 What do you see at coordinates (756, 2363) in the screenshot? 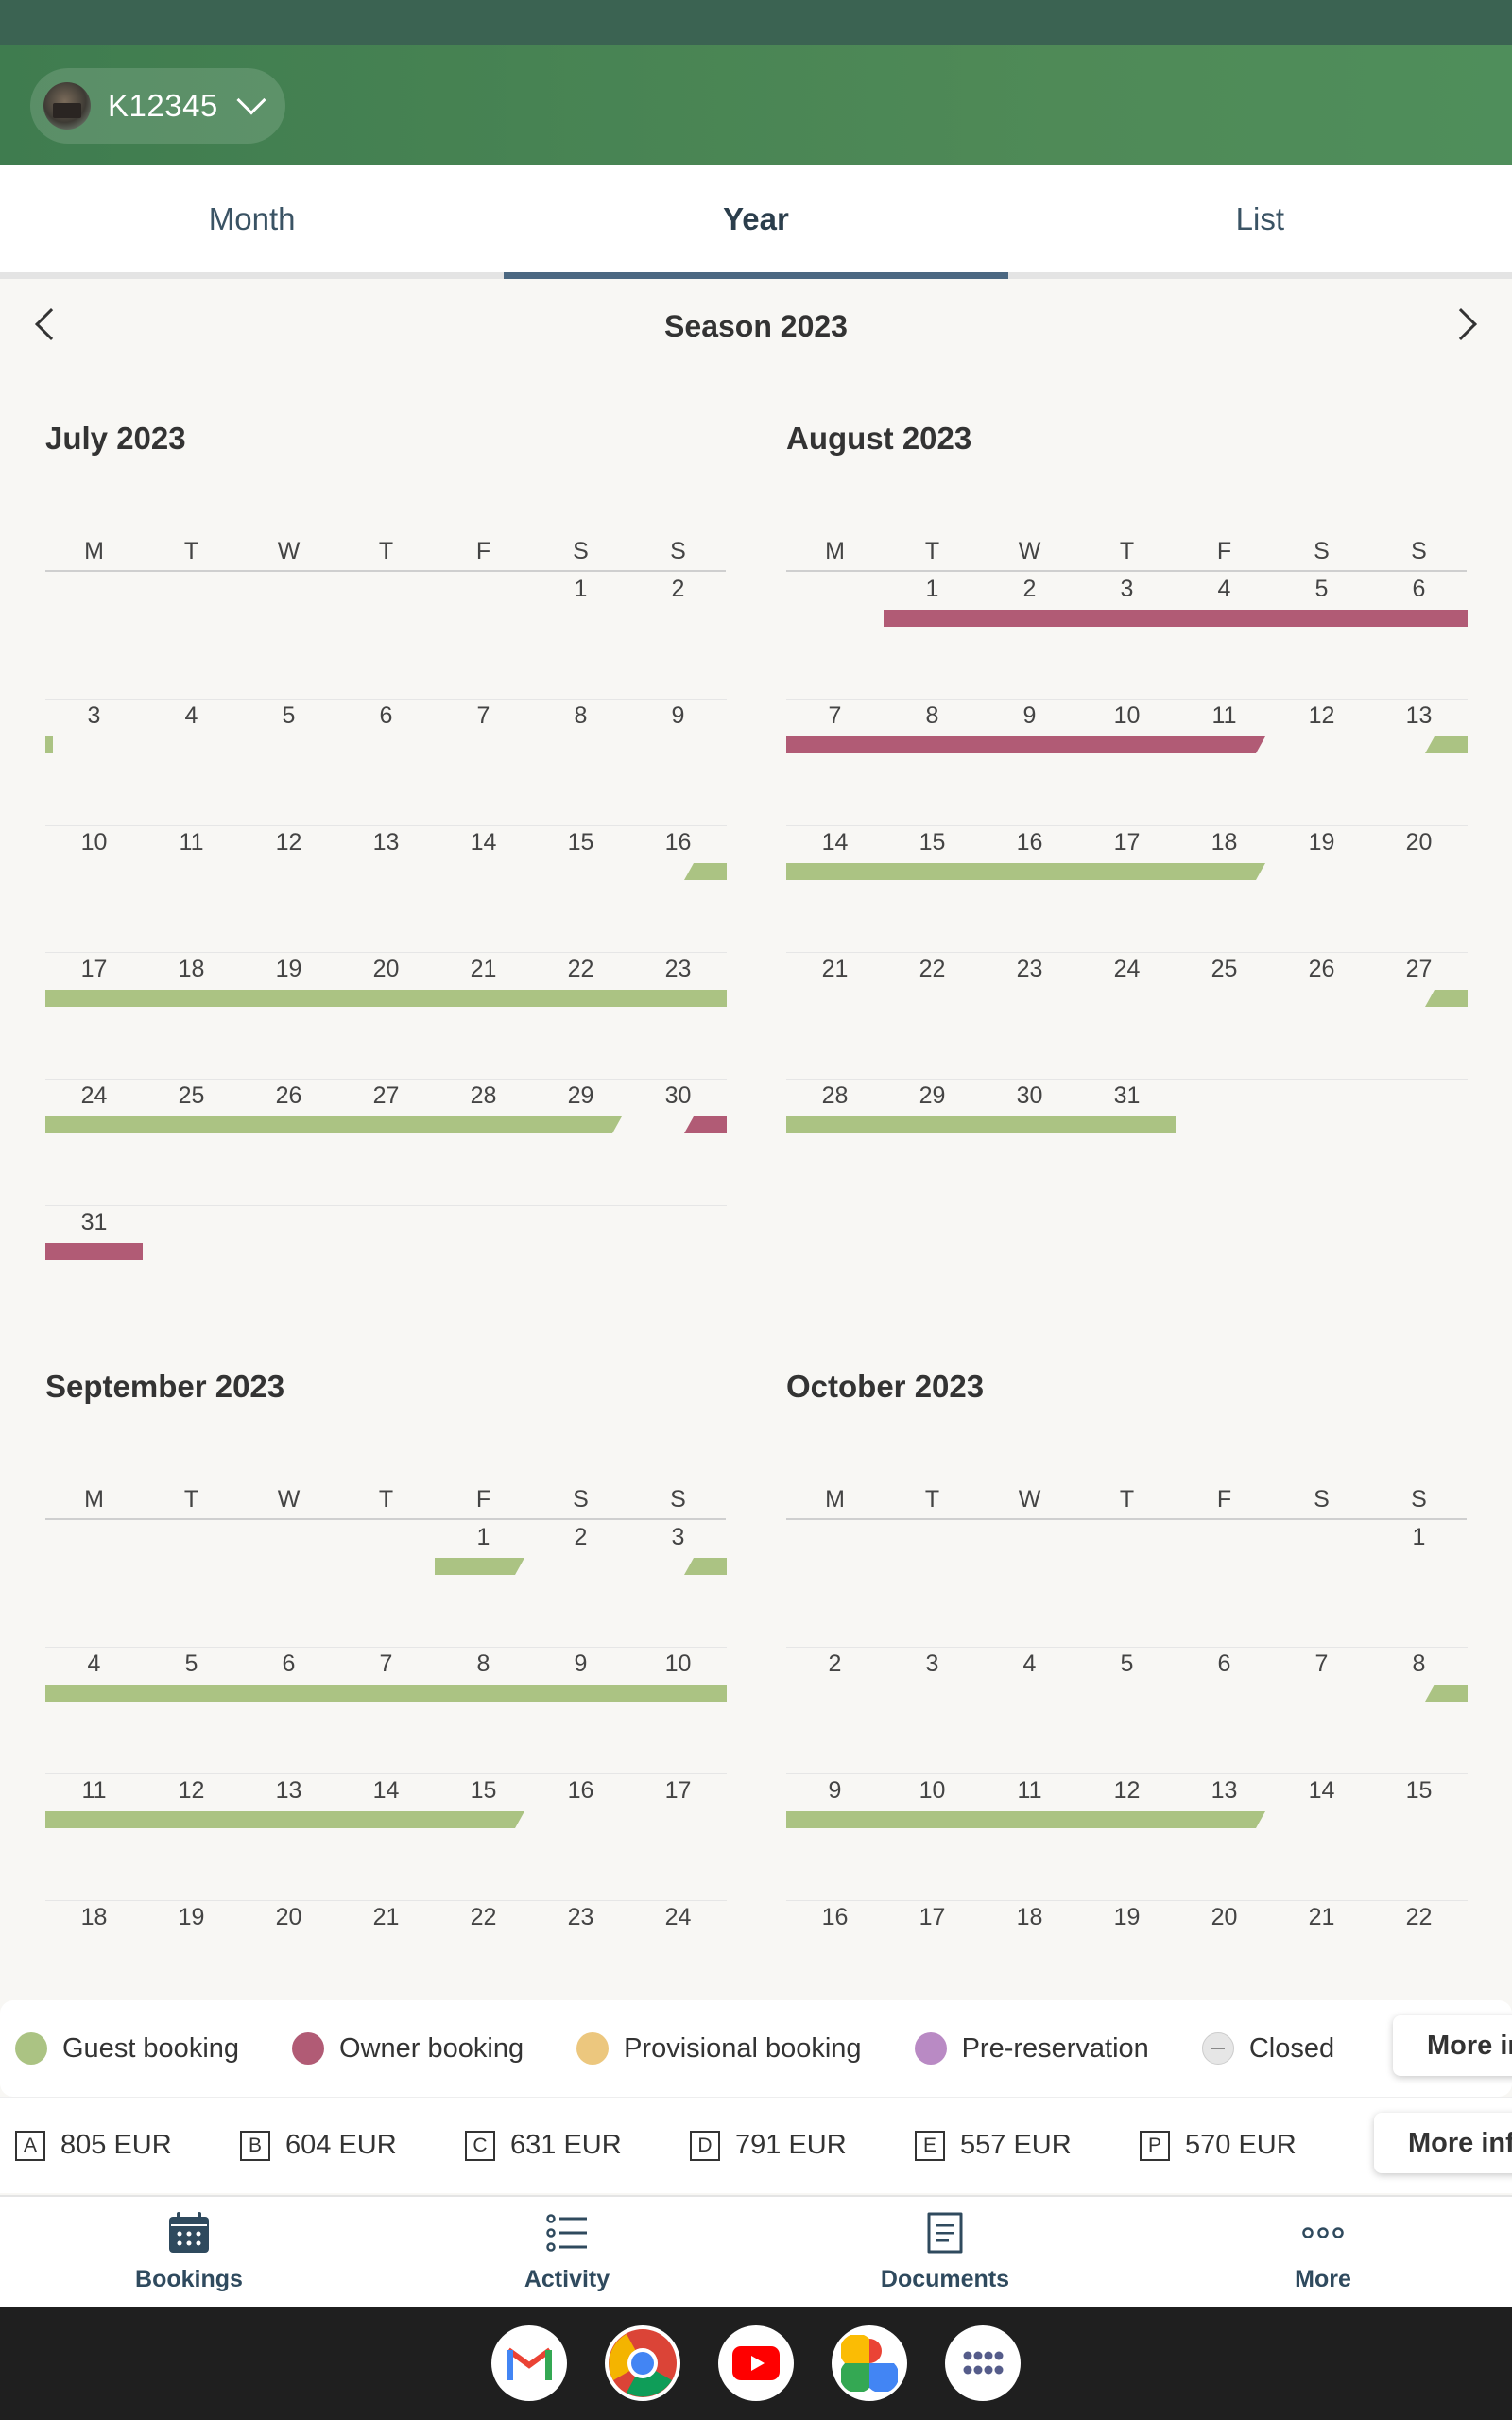
I see `youtube-icon` at bounding box center [756, 2363].